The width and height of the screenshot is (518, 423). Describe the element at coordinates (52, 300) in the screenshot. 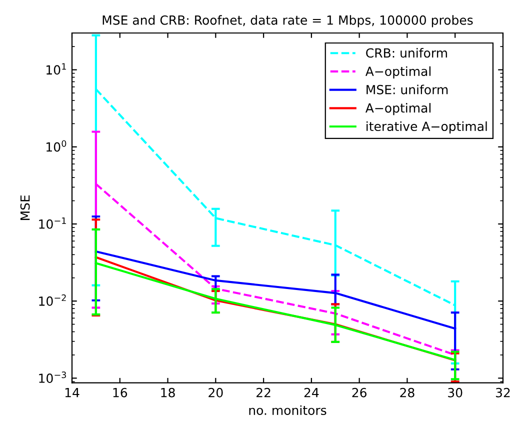

I see `y-tick-label: 10$^{−2}$` at that location.